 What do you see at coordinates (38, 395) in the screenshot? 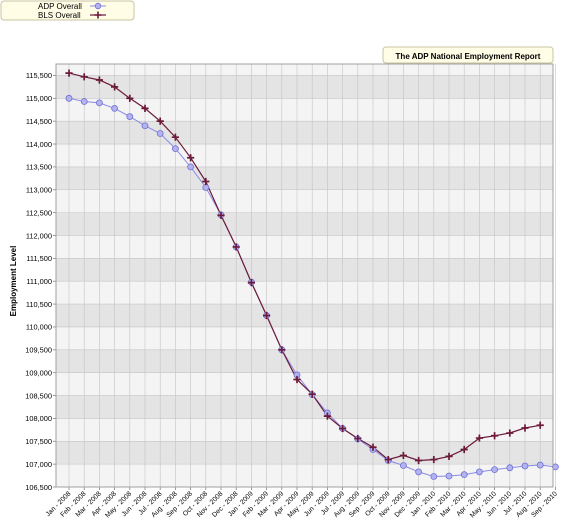
I see `y-tick-label: 108,500` at bounding box center [38, 395].